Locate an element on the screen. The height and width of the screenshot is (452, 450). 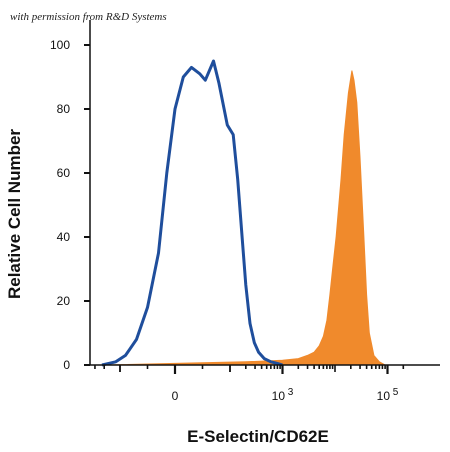
y-tick-label: 0 is located at coordinates (66, 365).